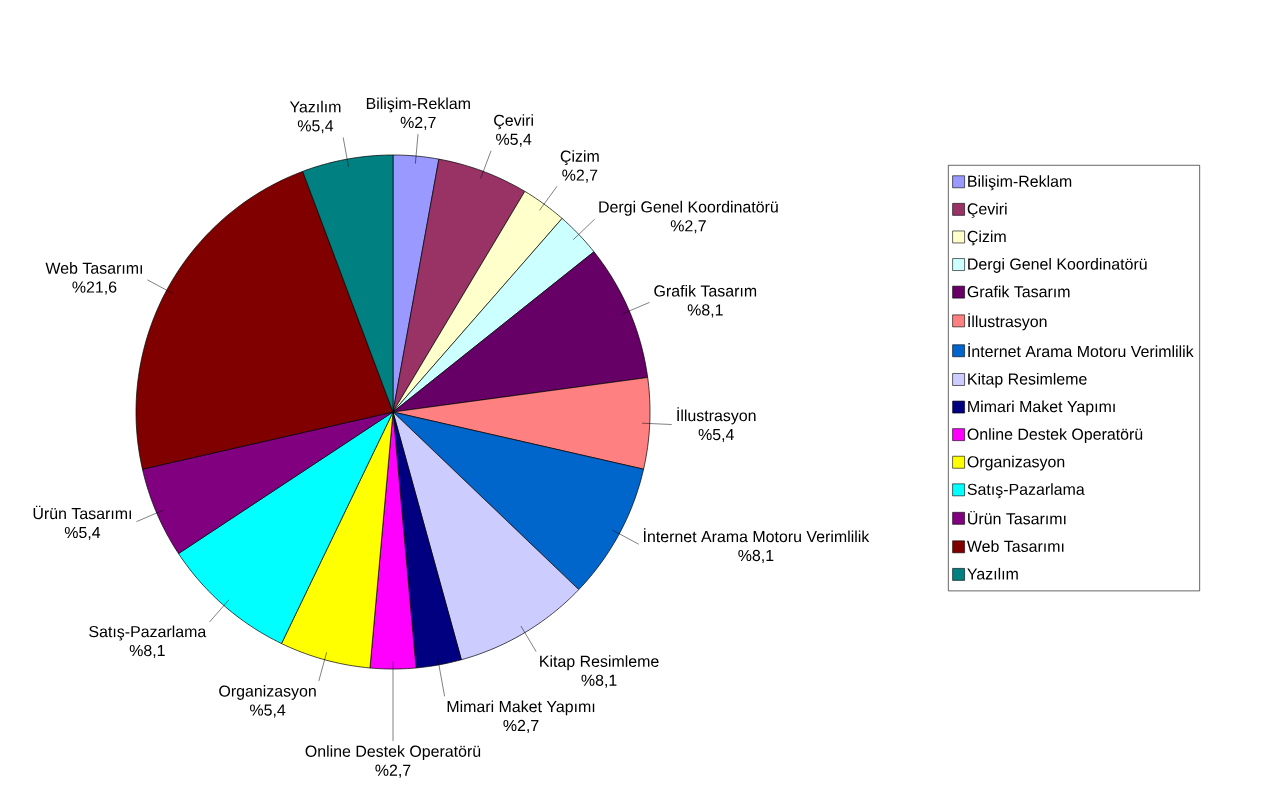 The height and width of the screenshot is (787, 1273). Describe the element at coordinates (1027, 380) in the screenshot. I see `legend-label: Kitap Resimleme` at that location.